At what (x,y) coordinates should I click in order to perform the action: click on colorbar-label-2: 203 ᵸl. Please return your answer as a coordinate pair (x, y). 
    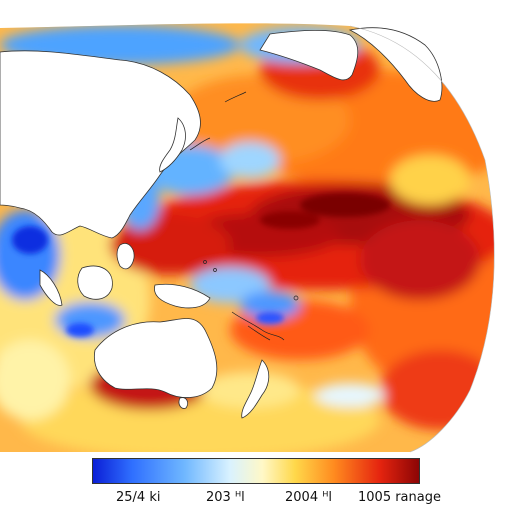
    Looking at the image, I should click on (225, 497).